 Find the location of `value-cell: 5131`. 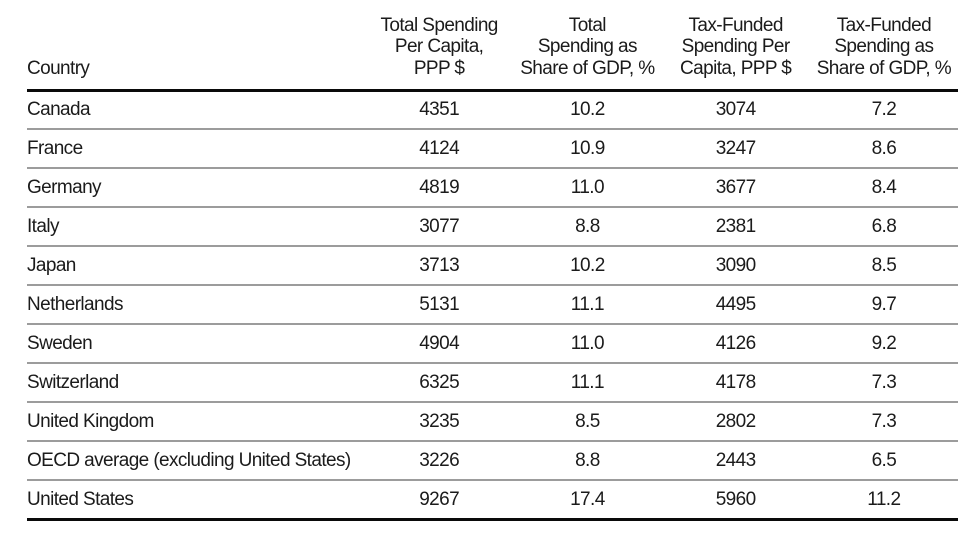

value-cell: 5131 is located at coordinates (439, 304).